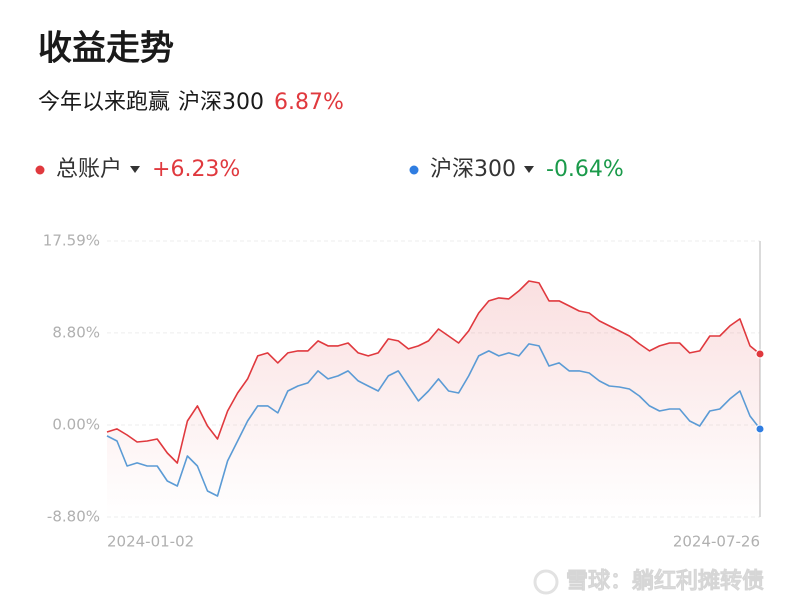  What do you see at coordinates (150, 542) in the screenshot?
I see `x-tick-label: 2024-01-02` at bounding box center [150, 542].